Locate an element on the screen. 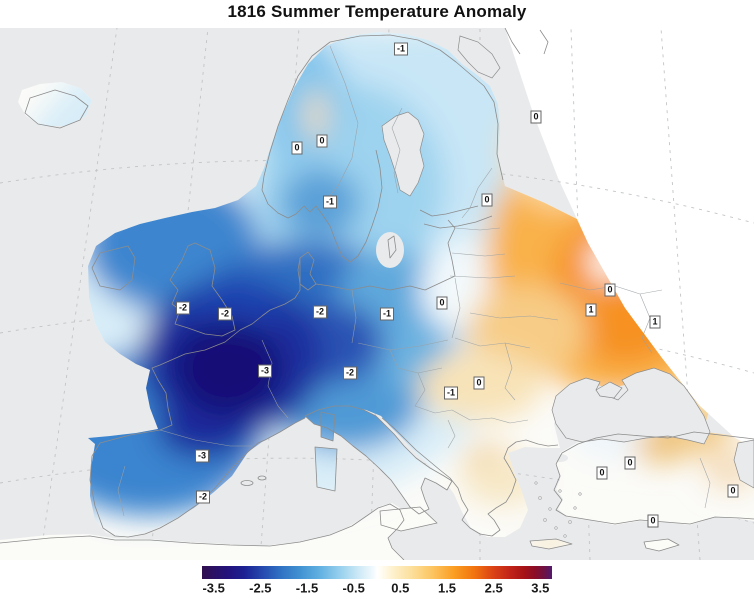  colorbar-tick: -0.5 is located at coordinates (353, 588).